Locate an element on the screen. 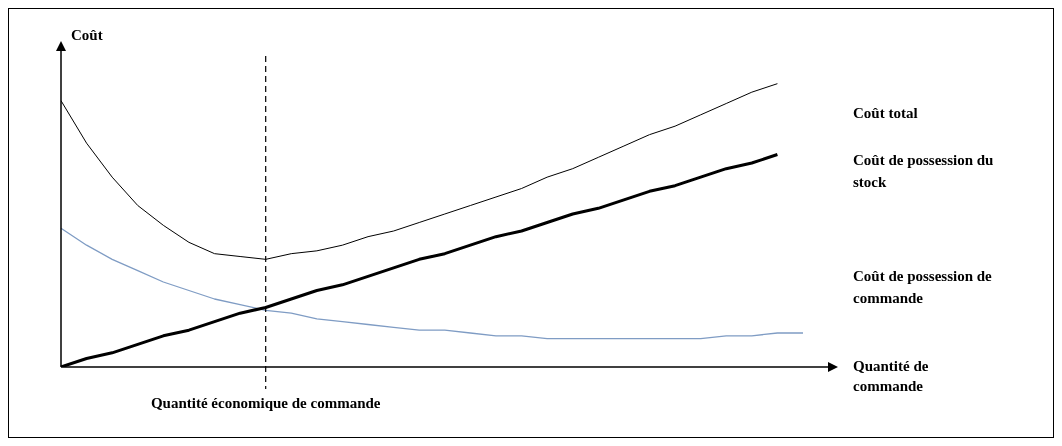 Image resolution: width=1062 pixels, height=446 pixels. text: Coût de possession de commande is located at coordinates (923, 286).